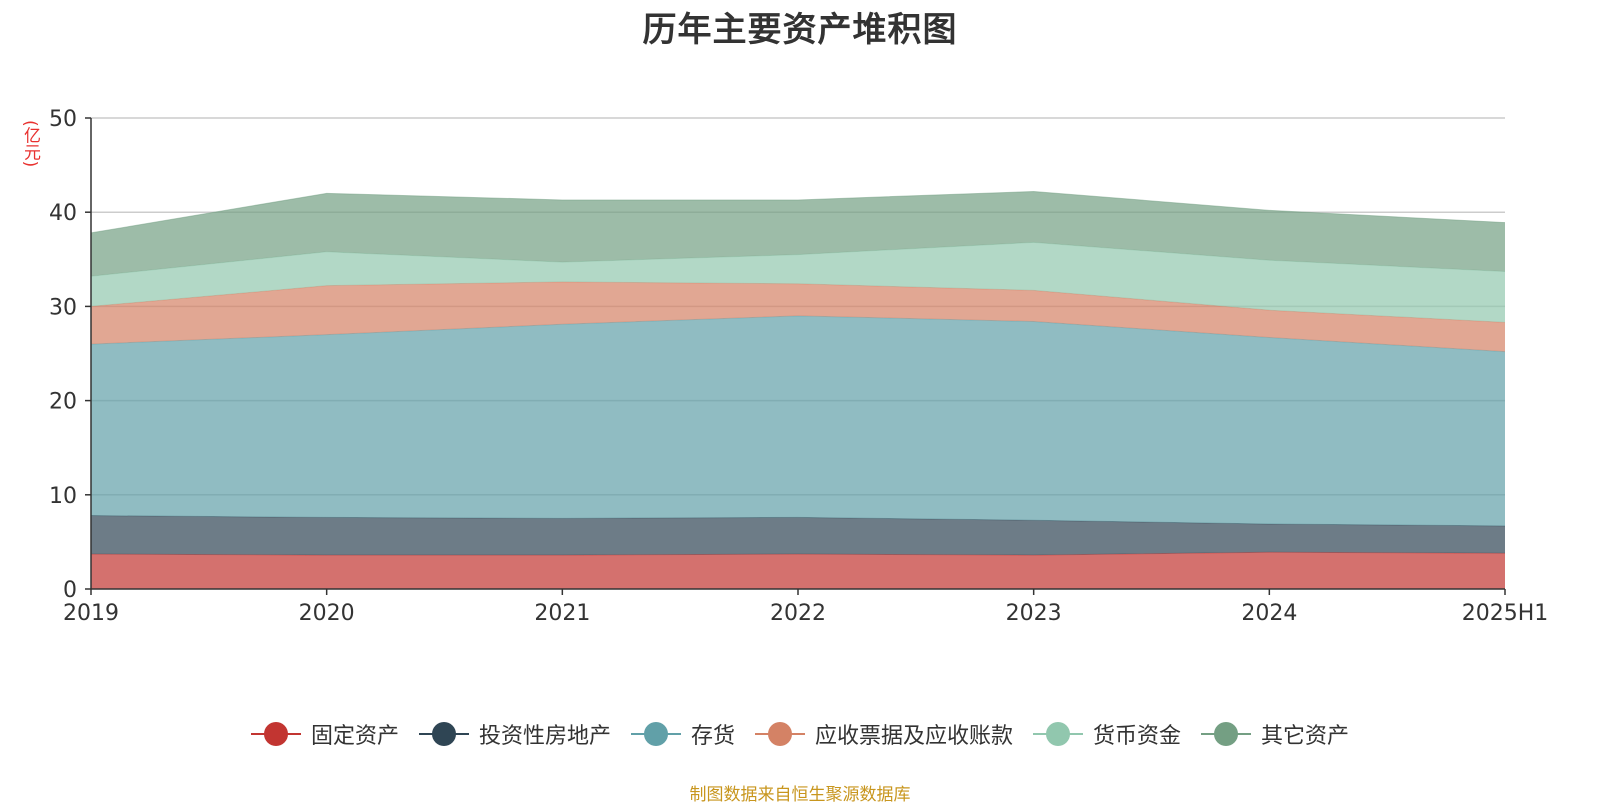 The width and height of the screenshot is (1600, 805). I want to click on chart-title: 历年主要资产堆积图, so click(800, 30).